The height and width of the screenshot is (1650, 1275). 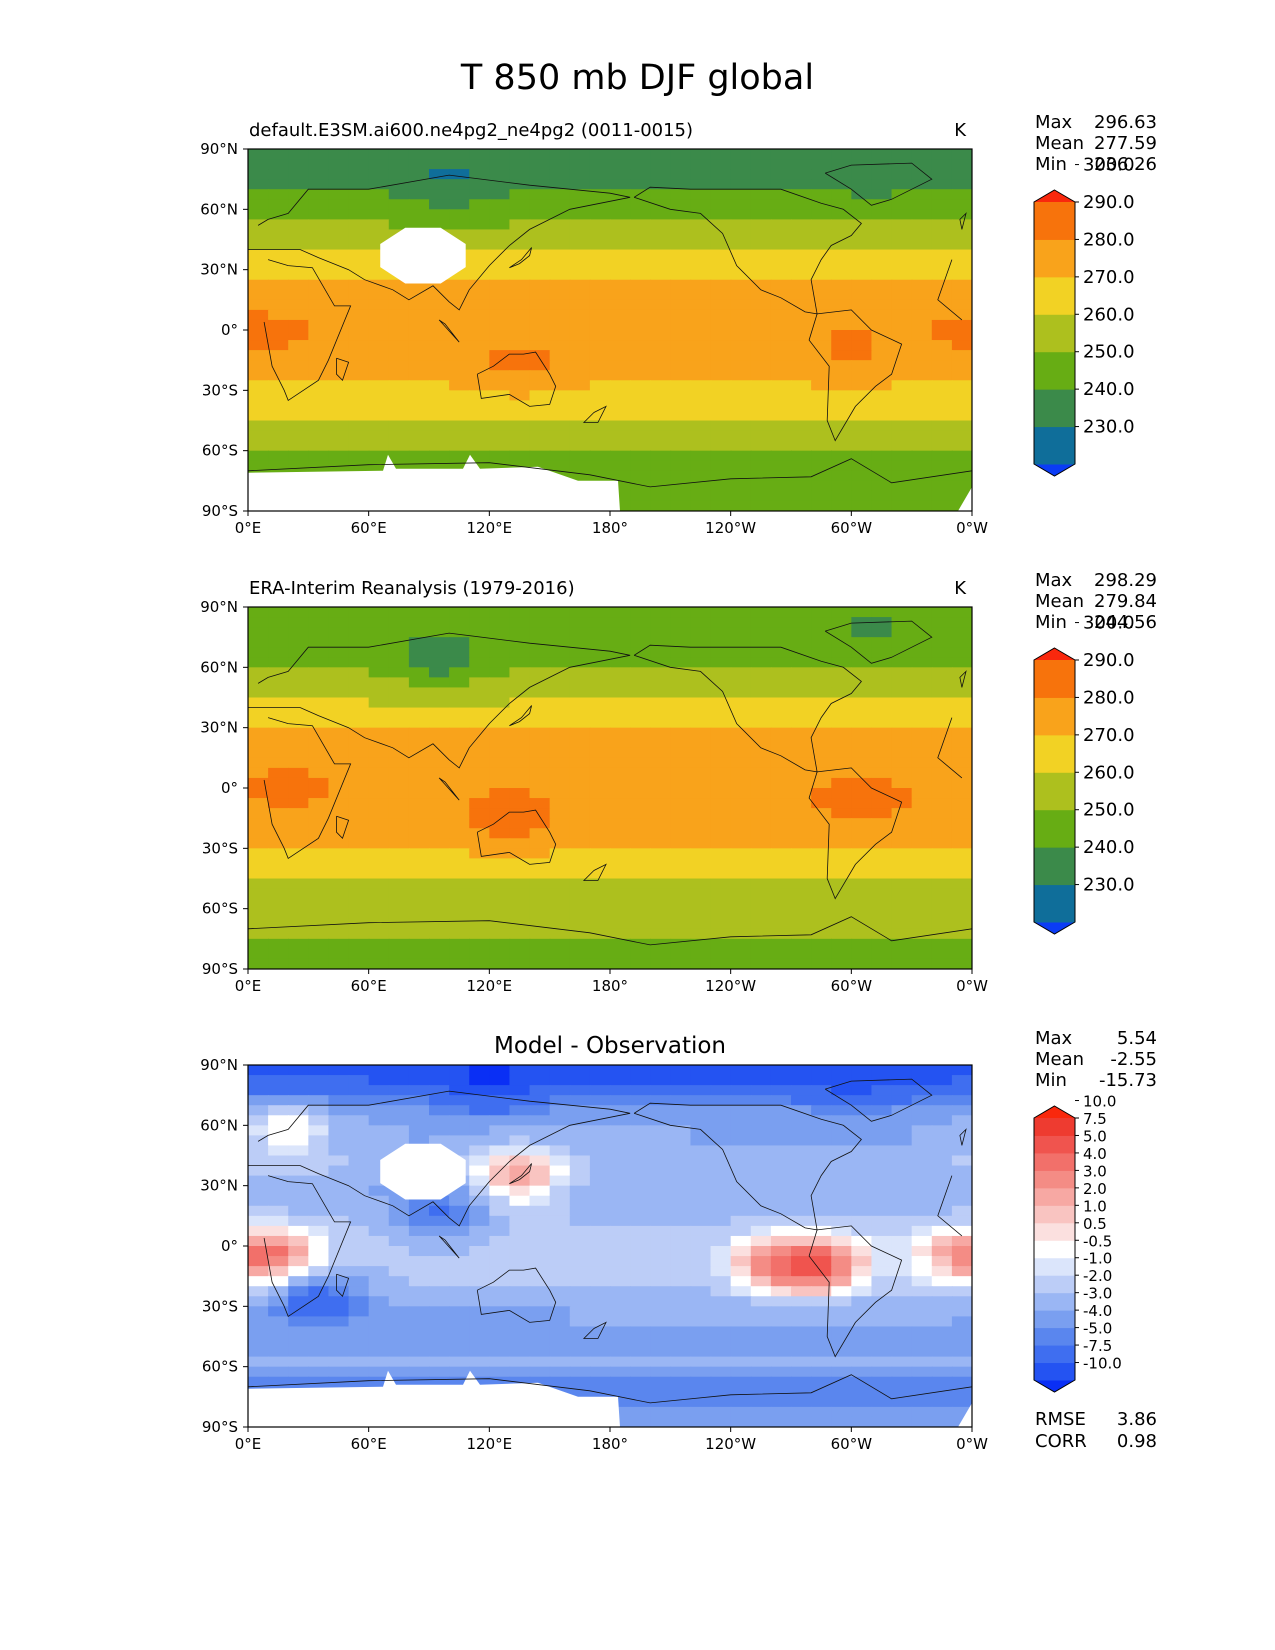 I want to click on stat-label: Min, so click(x=1051, y=164).